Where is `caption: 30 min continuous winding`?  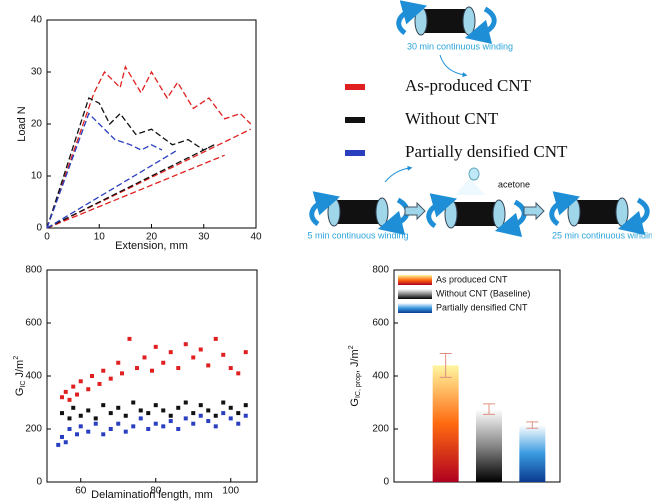
caption: 30 min continuous winding is located at coordinates (460, 46).